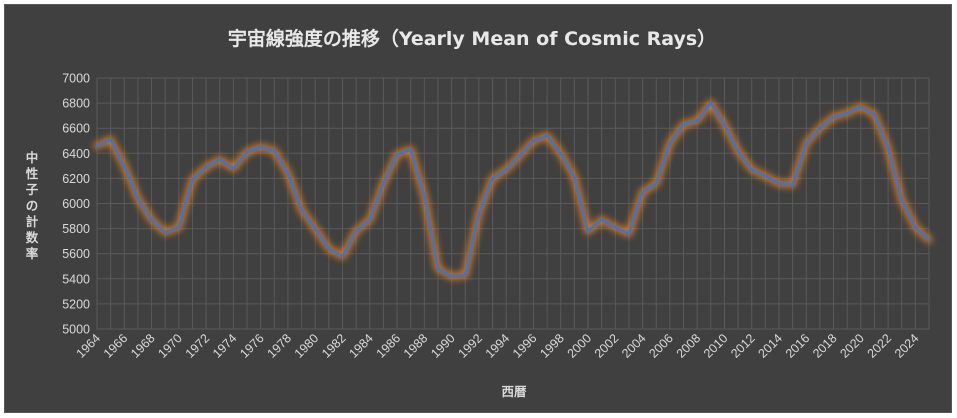 This screenshot has width=957, height=418. I want to click on x-tick-label: 1974, so click(225, 346).